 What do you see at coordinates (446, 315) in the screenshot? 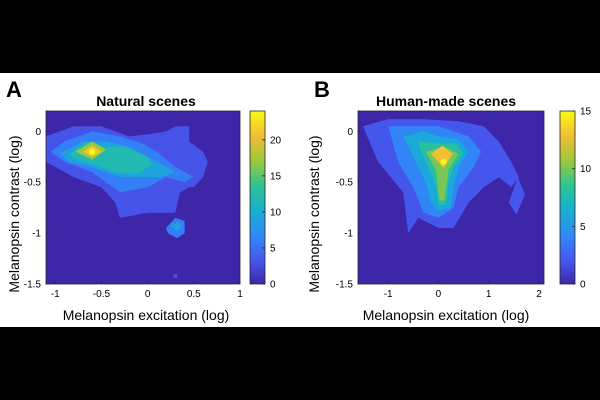
I see `panel-b-xlabel: Melanopsin excitation (log)` at bounding box center [446, 315].